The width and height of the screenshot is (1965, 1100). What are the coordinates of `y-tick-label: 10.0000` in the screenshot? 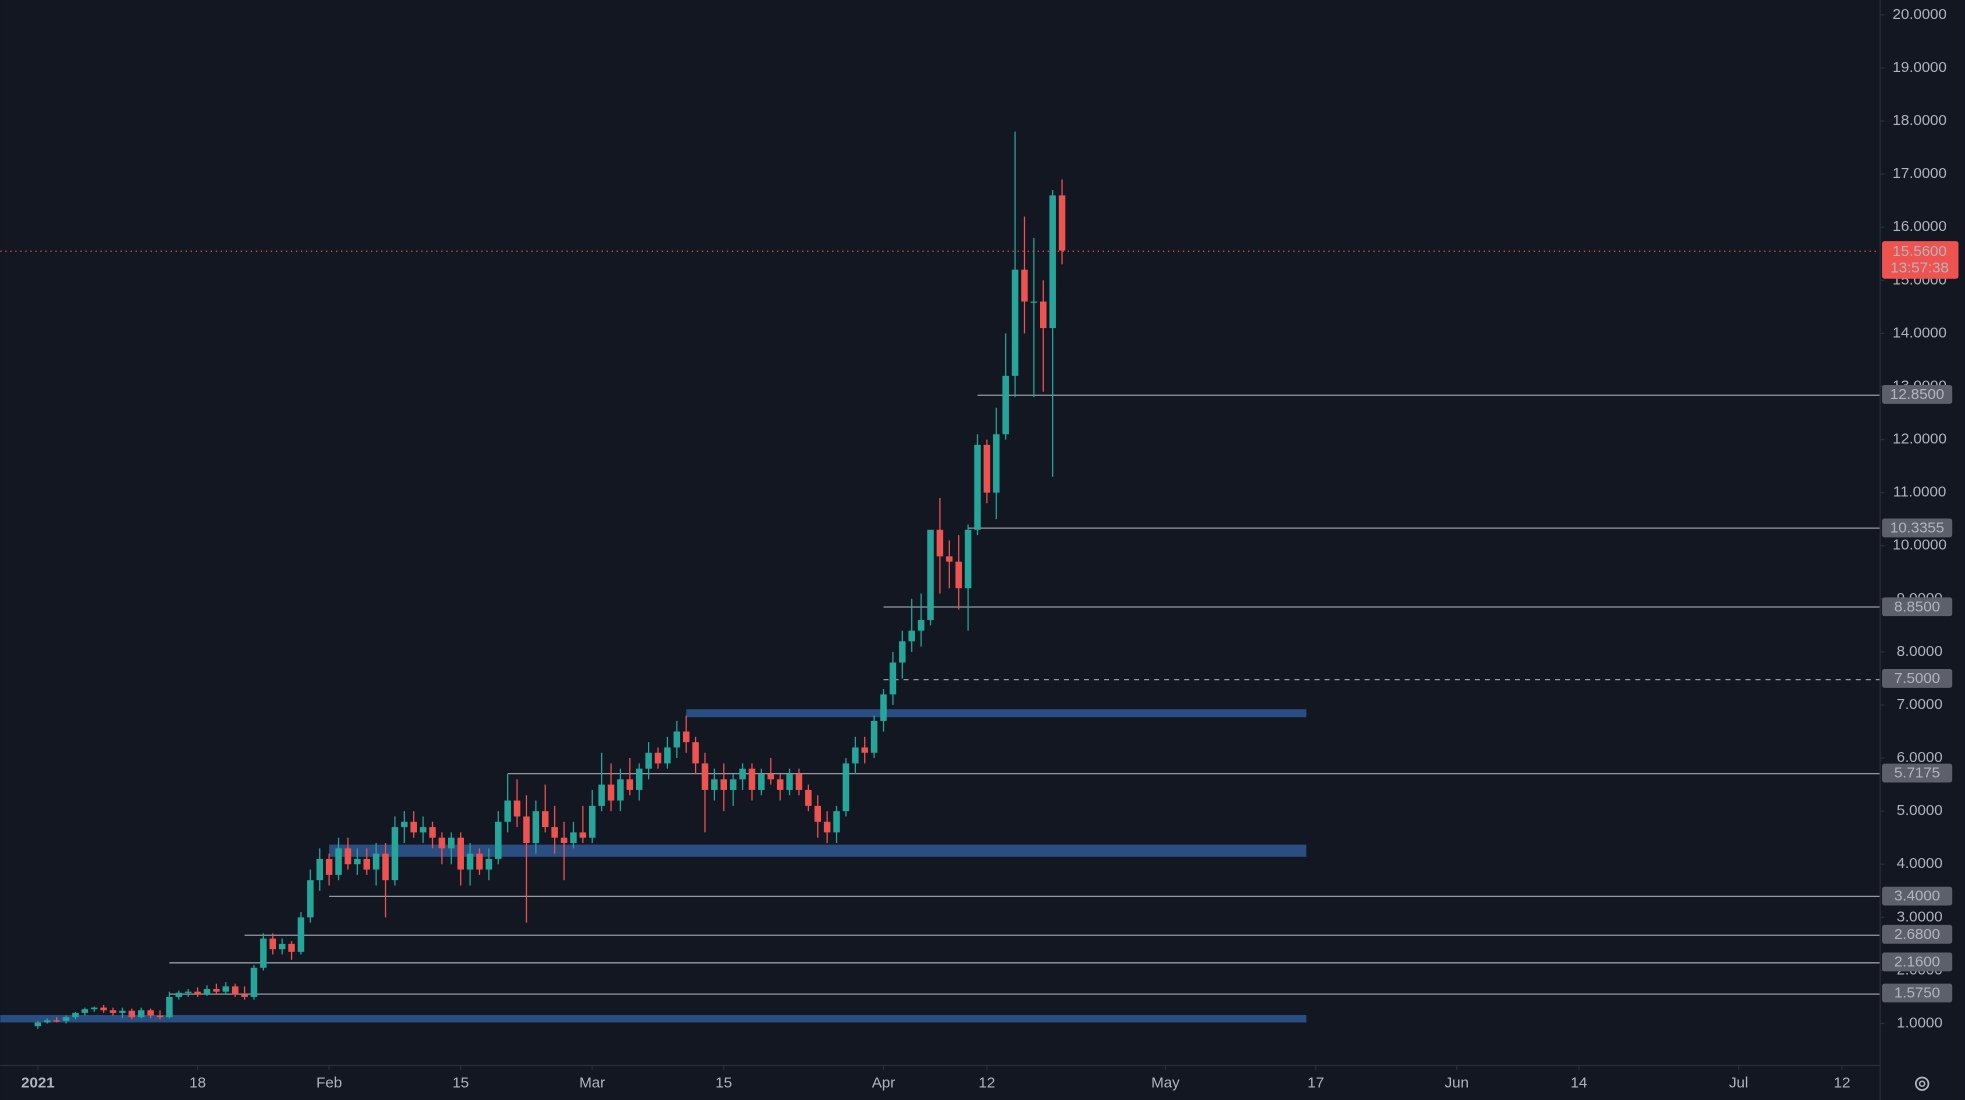 It's located at (1919, 545).